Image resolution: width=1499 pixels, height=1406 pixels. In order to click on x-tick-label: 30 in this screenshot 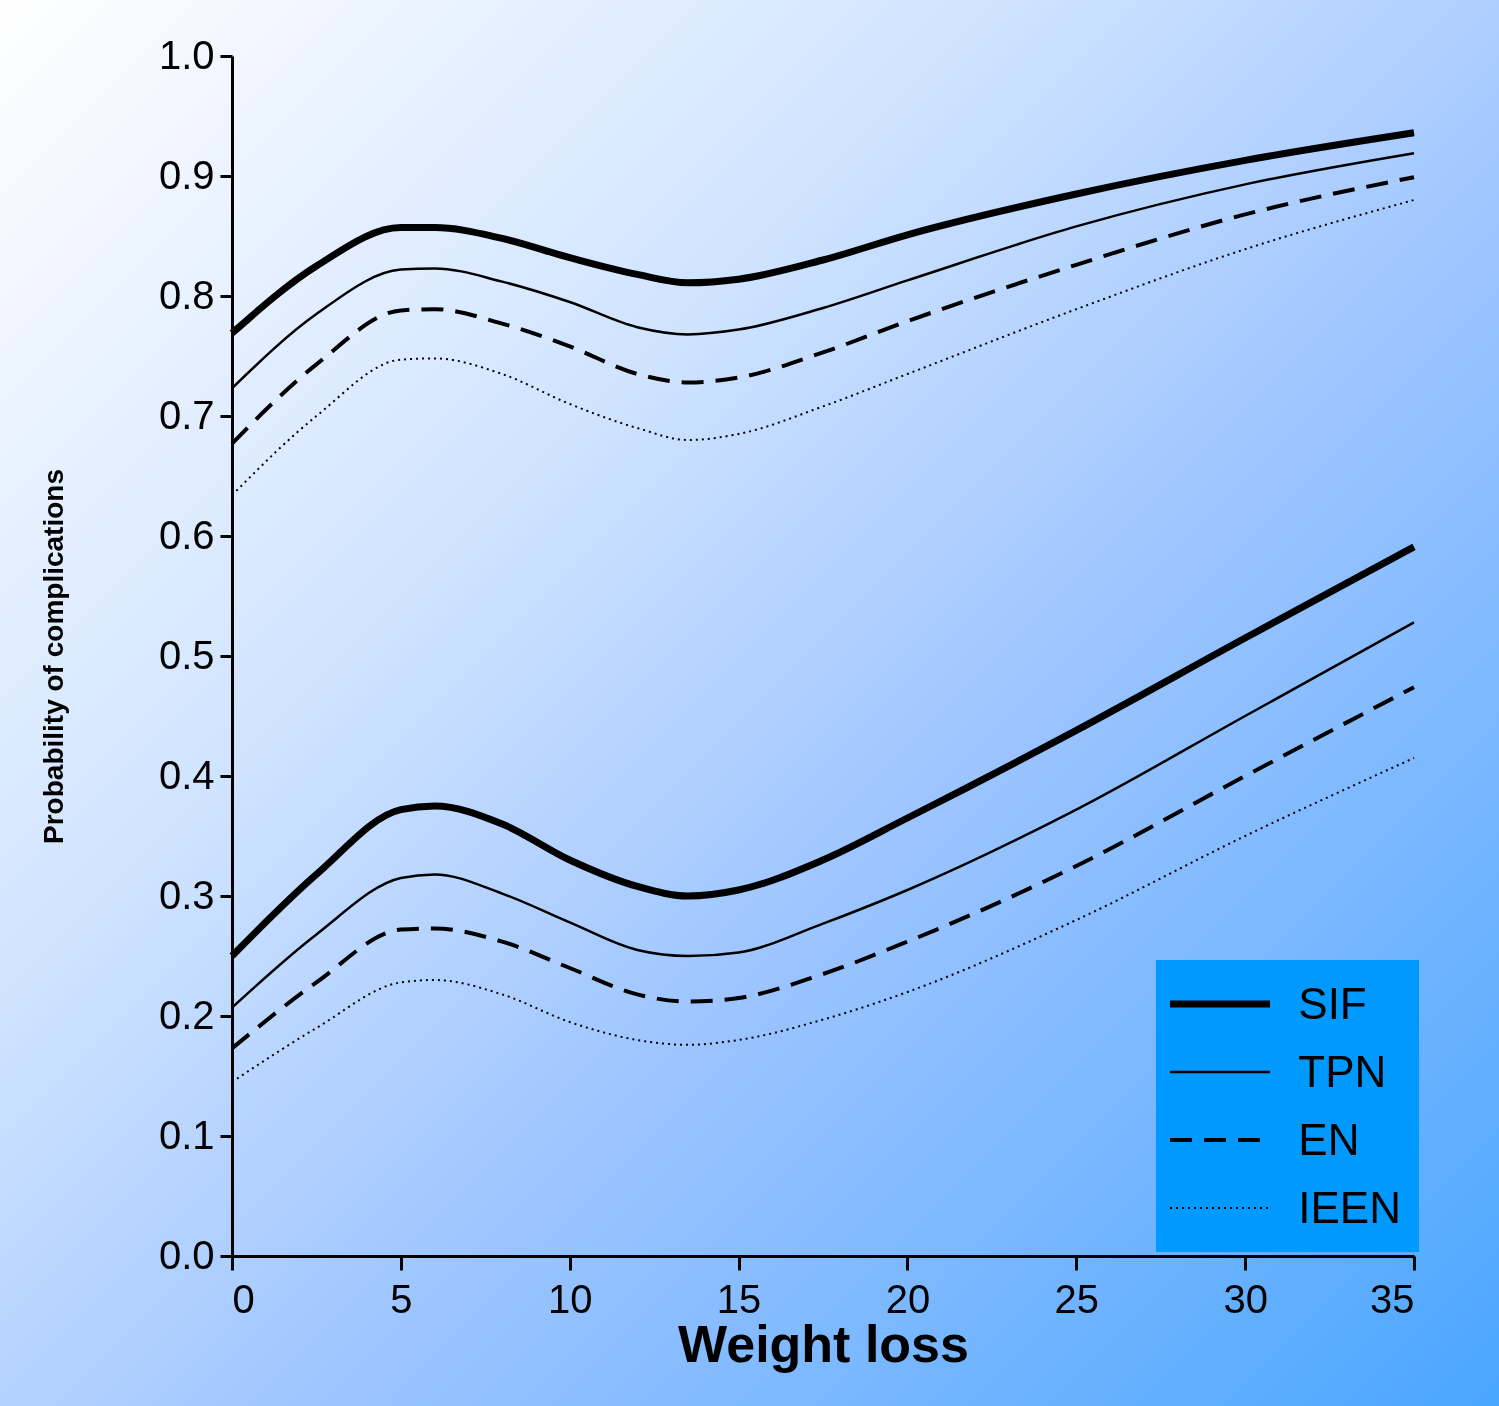, I will do `click(1245, 1298)`.